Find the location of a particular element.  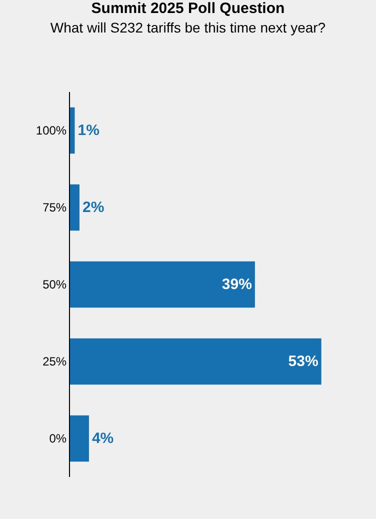

y-tick-label: 25% is located at coordinates (54, 361).